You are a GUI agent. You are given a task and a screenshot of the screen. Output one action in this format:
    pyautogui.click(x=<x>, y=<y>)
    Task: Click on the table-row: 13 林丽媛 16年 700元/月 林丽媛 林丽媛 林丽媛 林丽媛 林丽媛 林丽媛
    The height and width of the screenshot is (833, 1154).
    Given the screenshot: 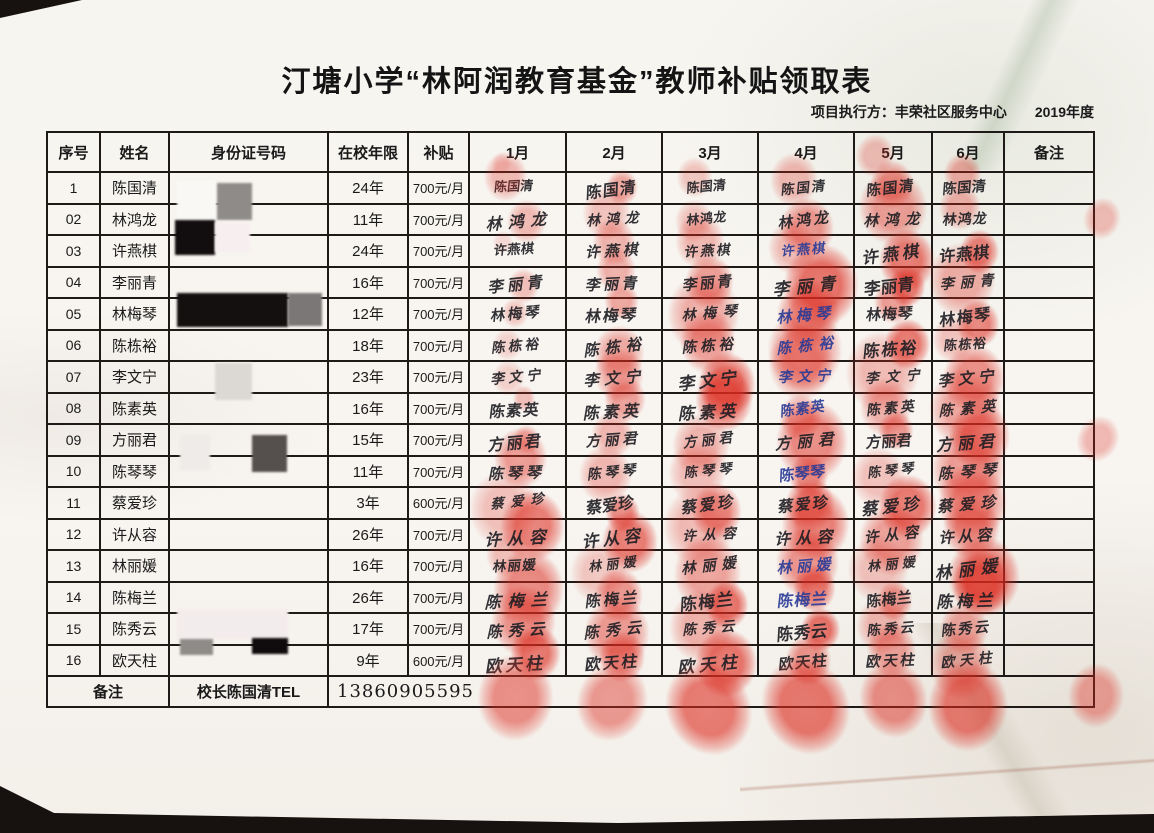 What is the action you would take?
    pyautogui.click(x=570, y=572)
    